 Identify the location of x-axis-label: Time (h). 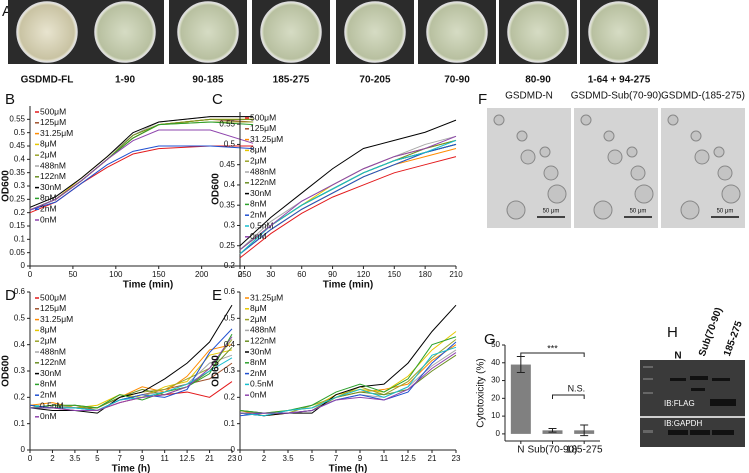
(131, 468).